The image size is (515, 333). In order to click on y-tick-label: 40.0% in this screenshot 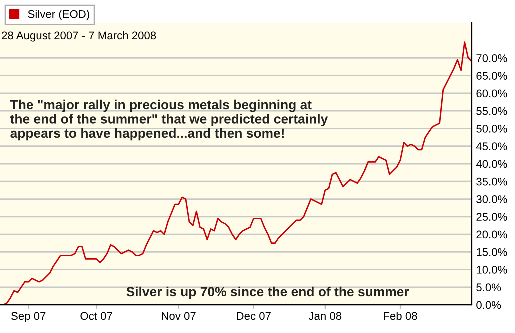, I will do `click(492, 164)`.